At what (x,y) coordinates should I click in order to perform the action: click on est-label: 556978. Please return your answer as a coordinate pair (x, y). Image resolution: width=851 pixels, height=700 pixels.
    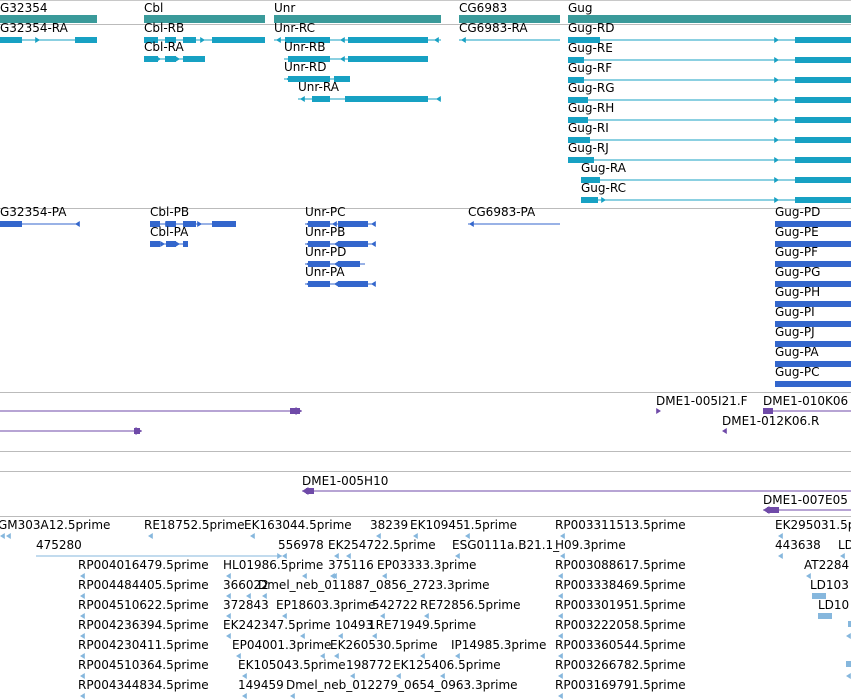
    Looking at the image, I should click on (301, 545).